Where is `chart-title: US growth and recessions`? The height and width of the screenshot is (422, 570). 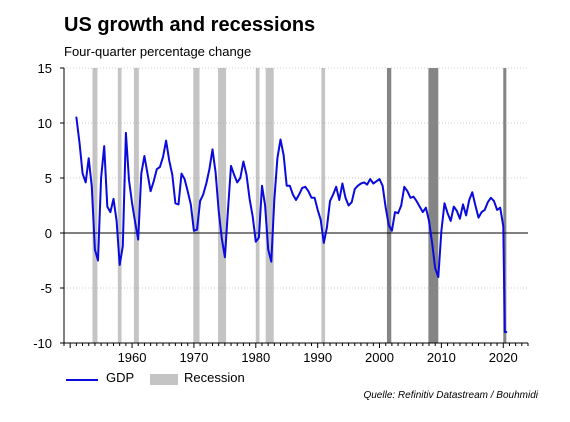 chart-title: US growth and recessions is located at coordinates (190, 25).